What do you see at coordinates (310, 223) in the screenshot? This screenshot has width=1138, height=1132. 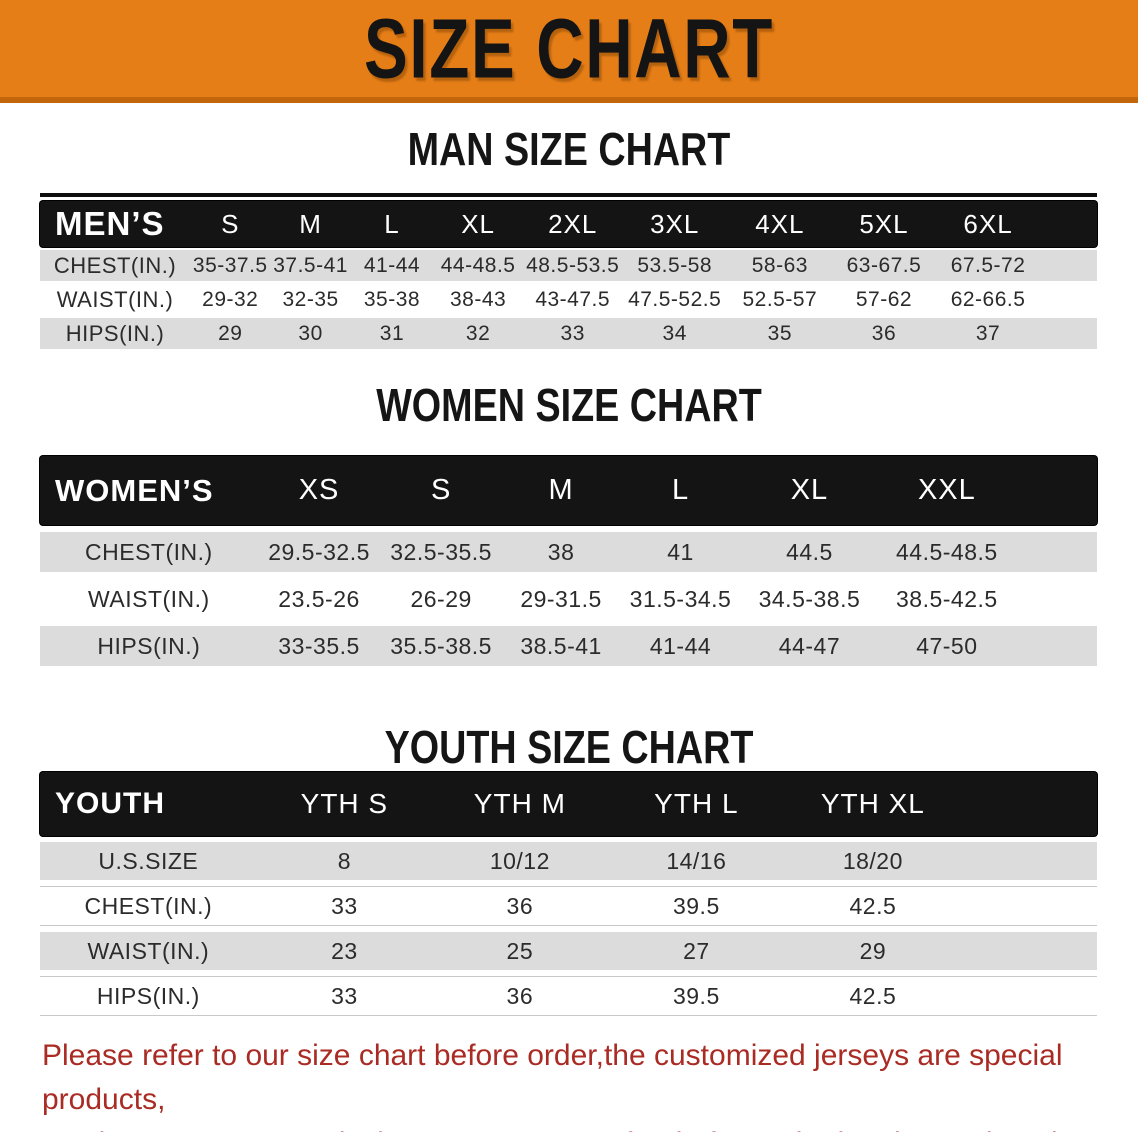 I see `men-col-m: M` at bounding box center [310, 223].